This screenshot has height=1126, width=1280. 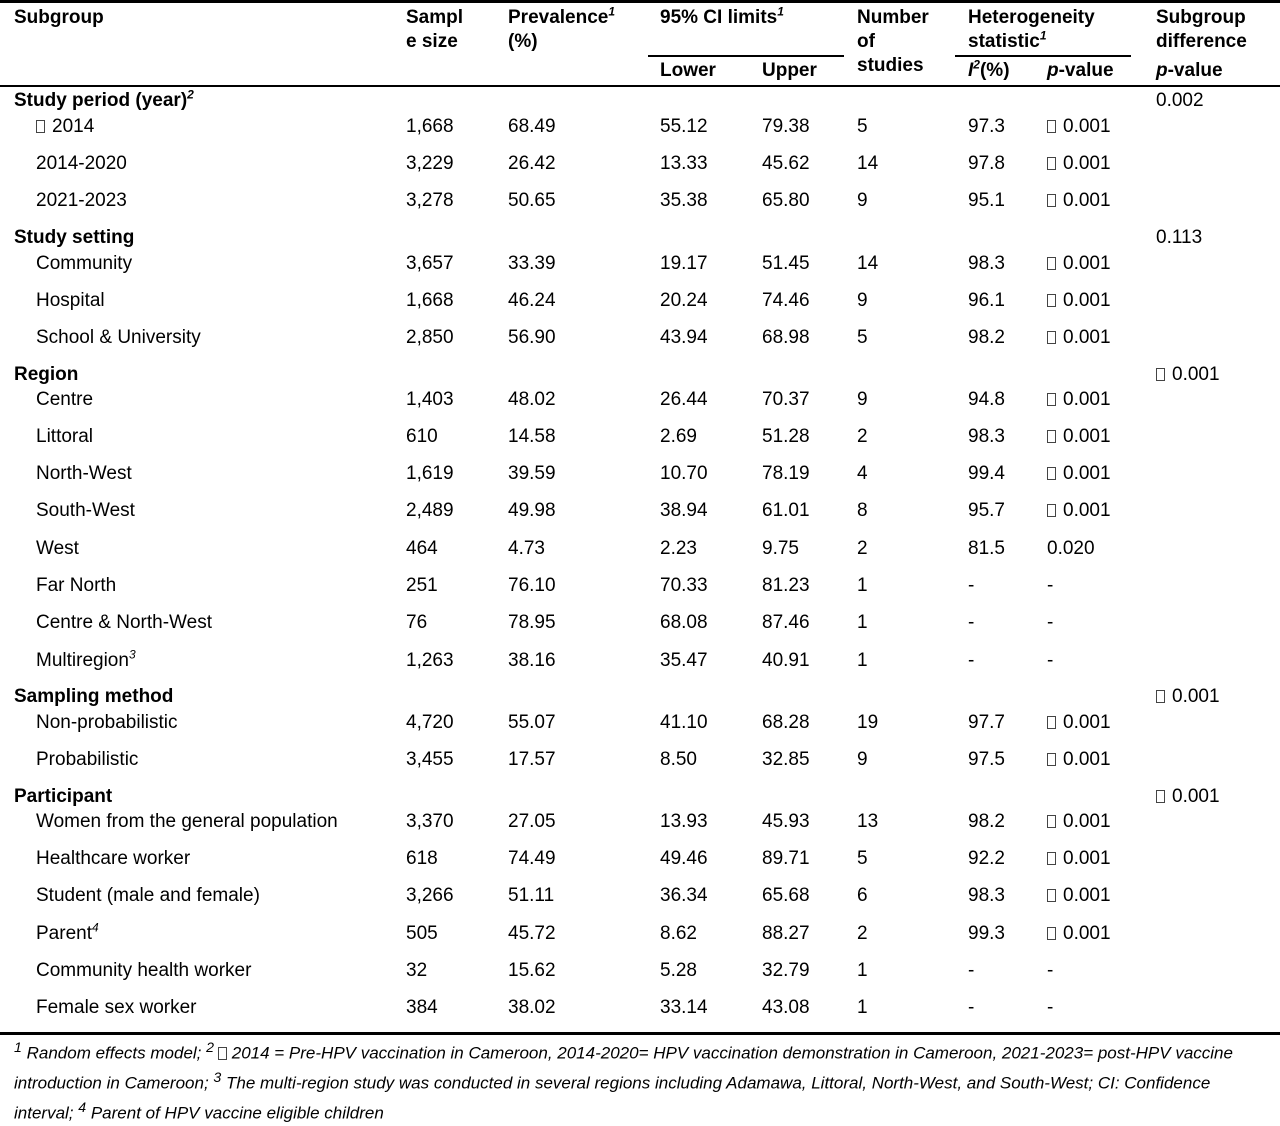 I want to click on row-ci-lower: 35.47, so click(x=684, y=660).